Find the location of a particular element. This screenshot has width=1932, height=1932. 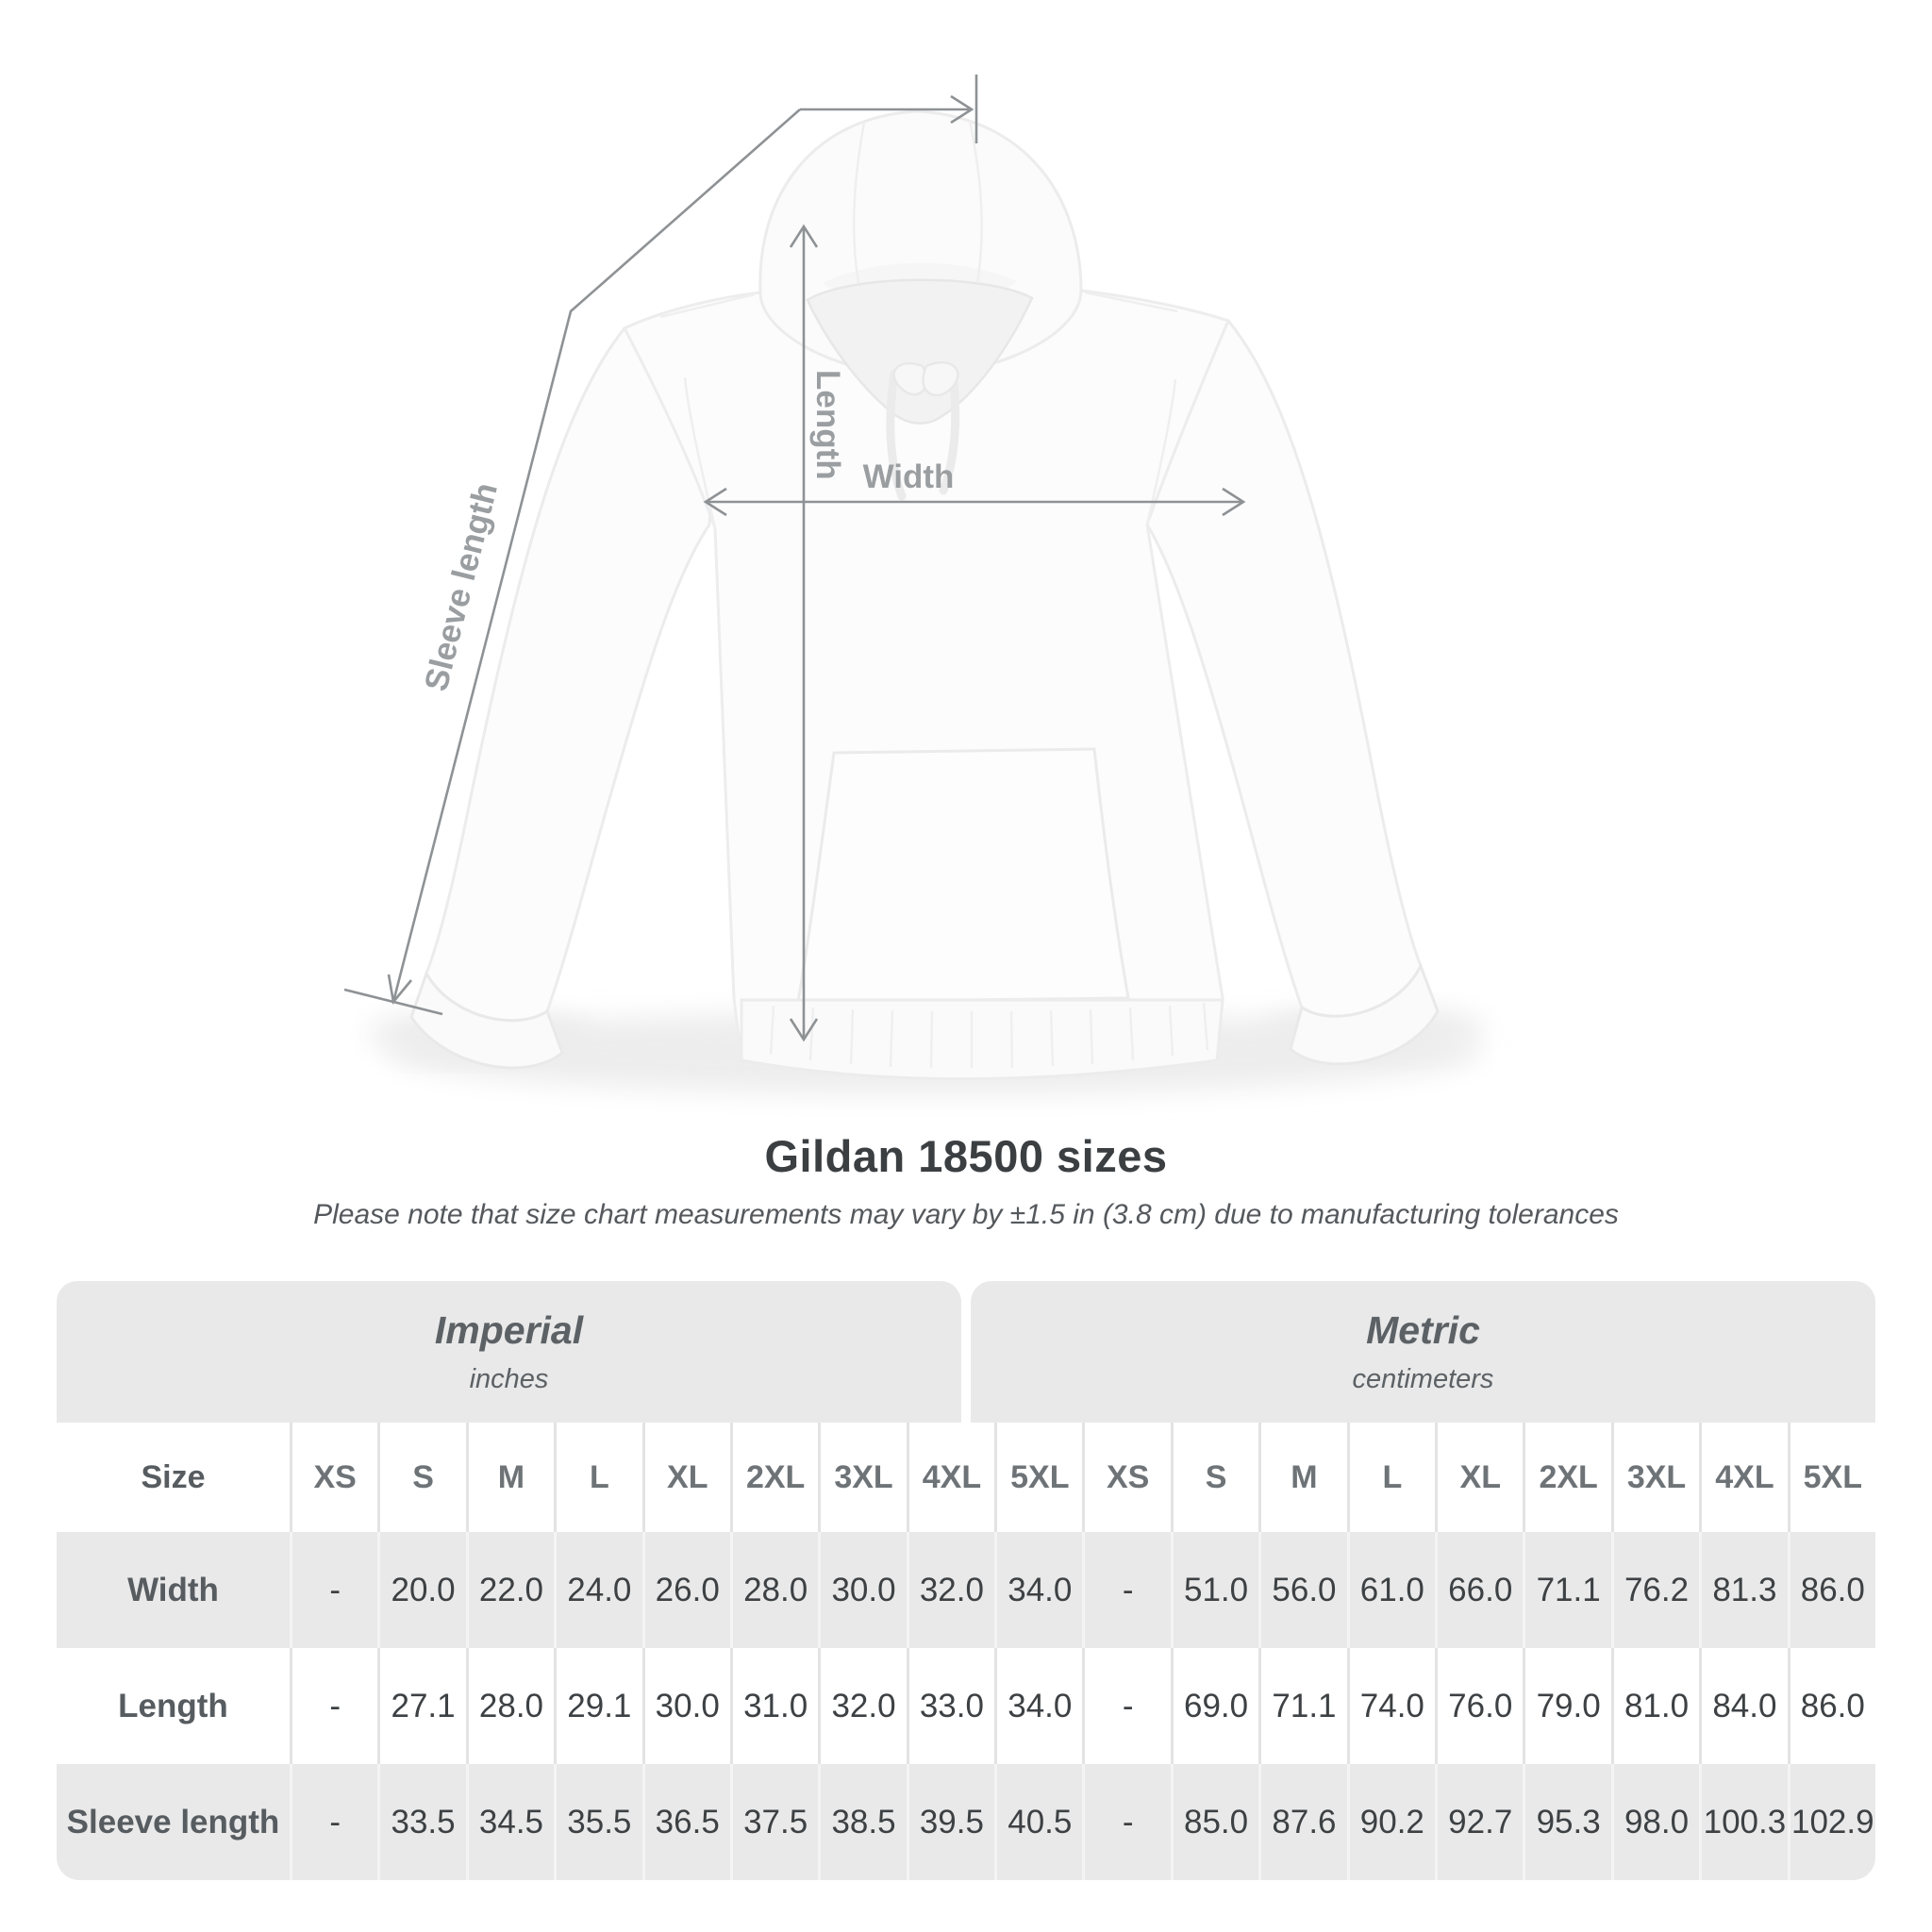

sleeve-metric-cell: 98.0 is located at coordinates (1655, 1822).